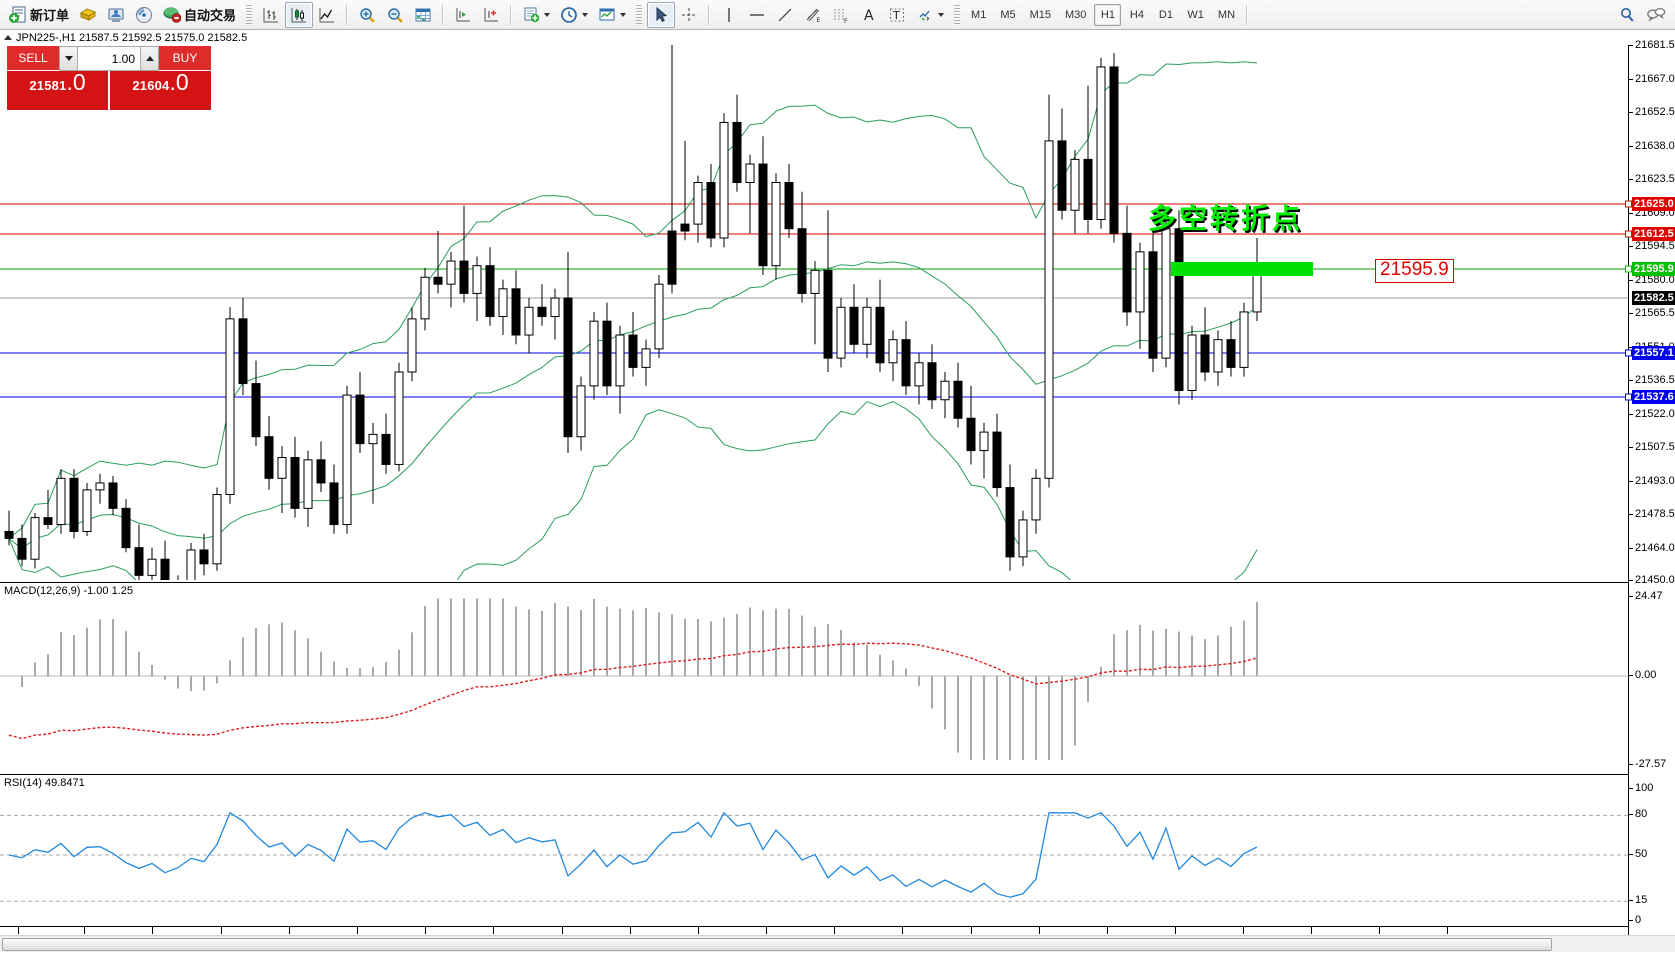  I want to click on horizontal-scrollbar, so click(837, 943).